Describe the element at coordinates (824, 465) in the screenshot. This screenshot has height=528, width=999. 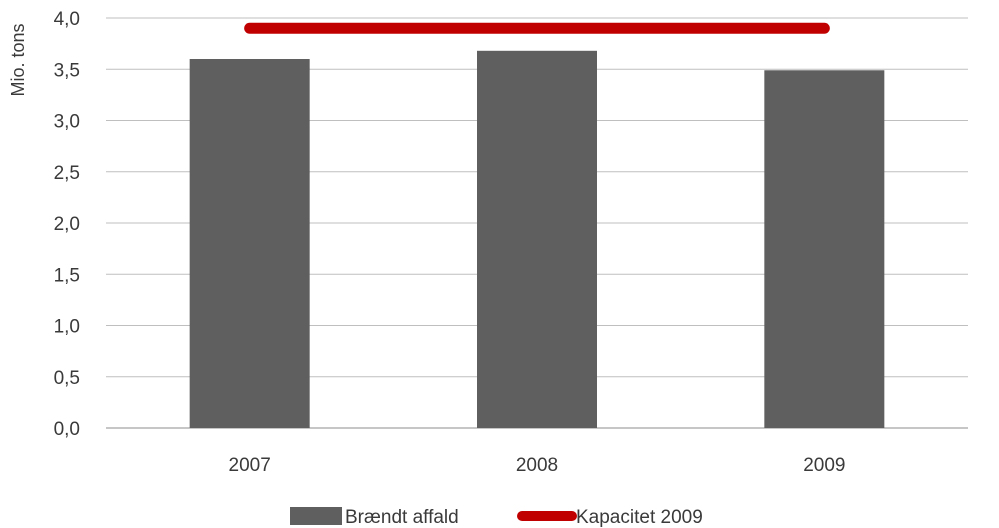
I see `x-tick-label: 2009` at that location.